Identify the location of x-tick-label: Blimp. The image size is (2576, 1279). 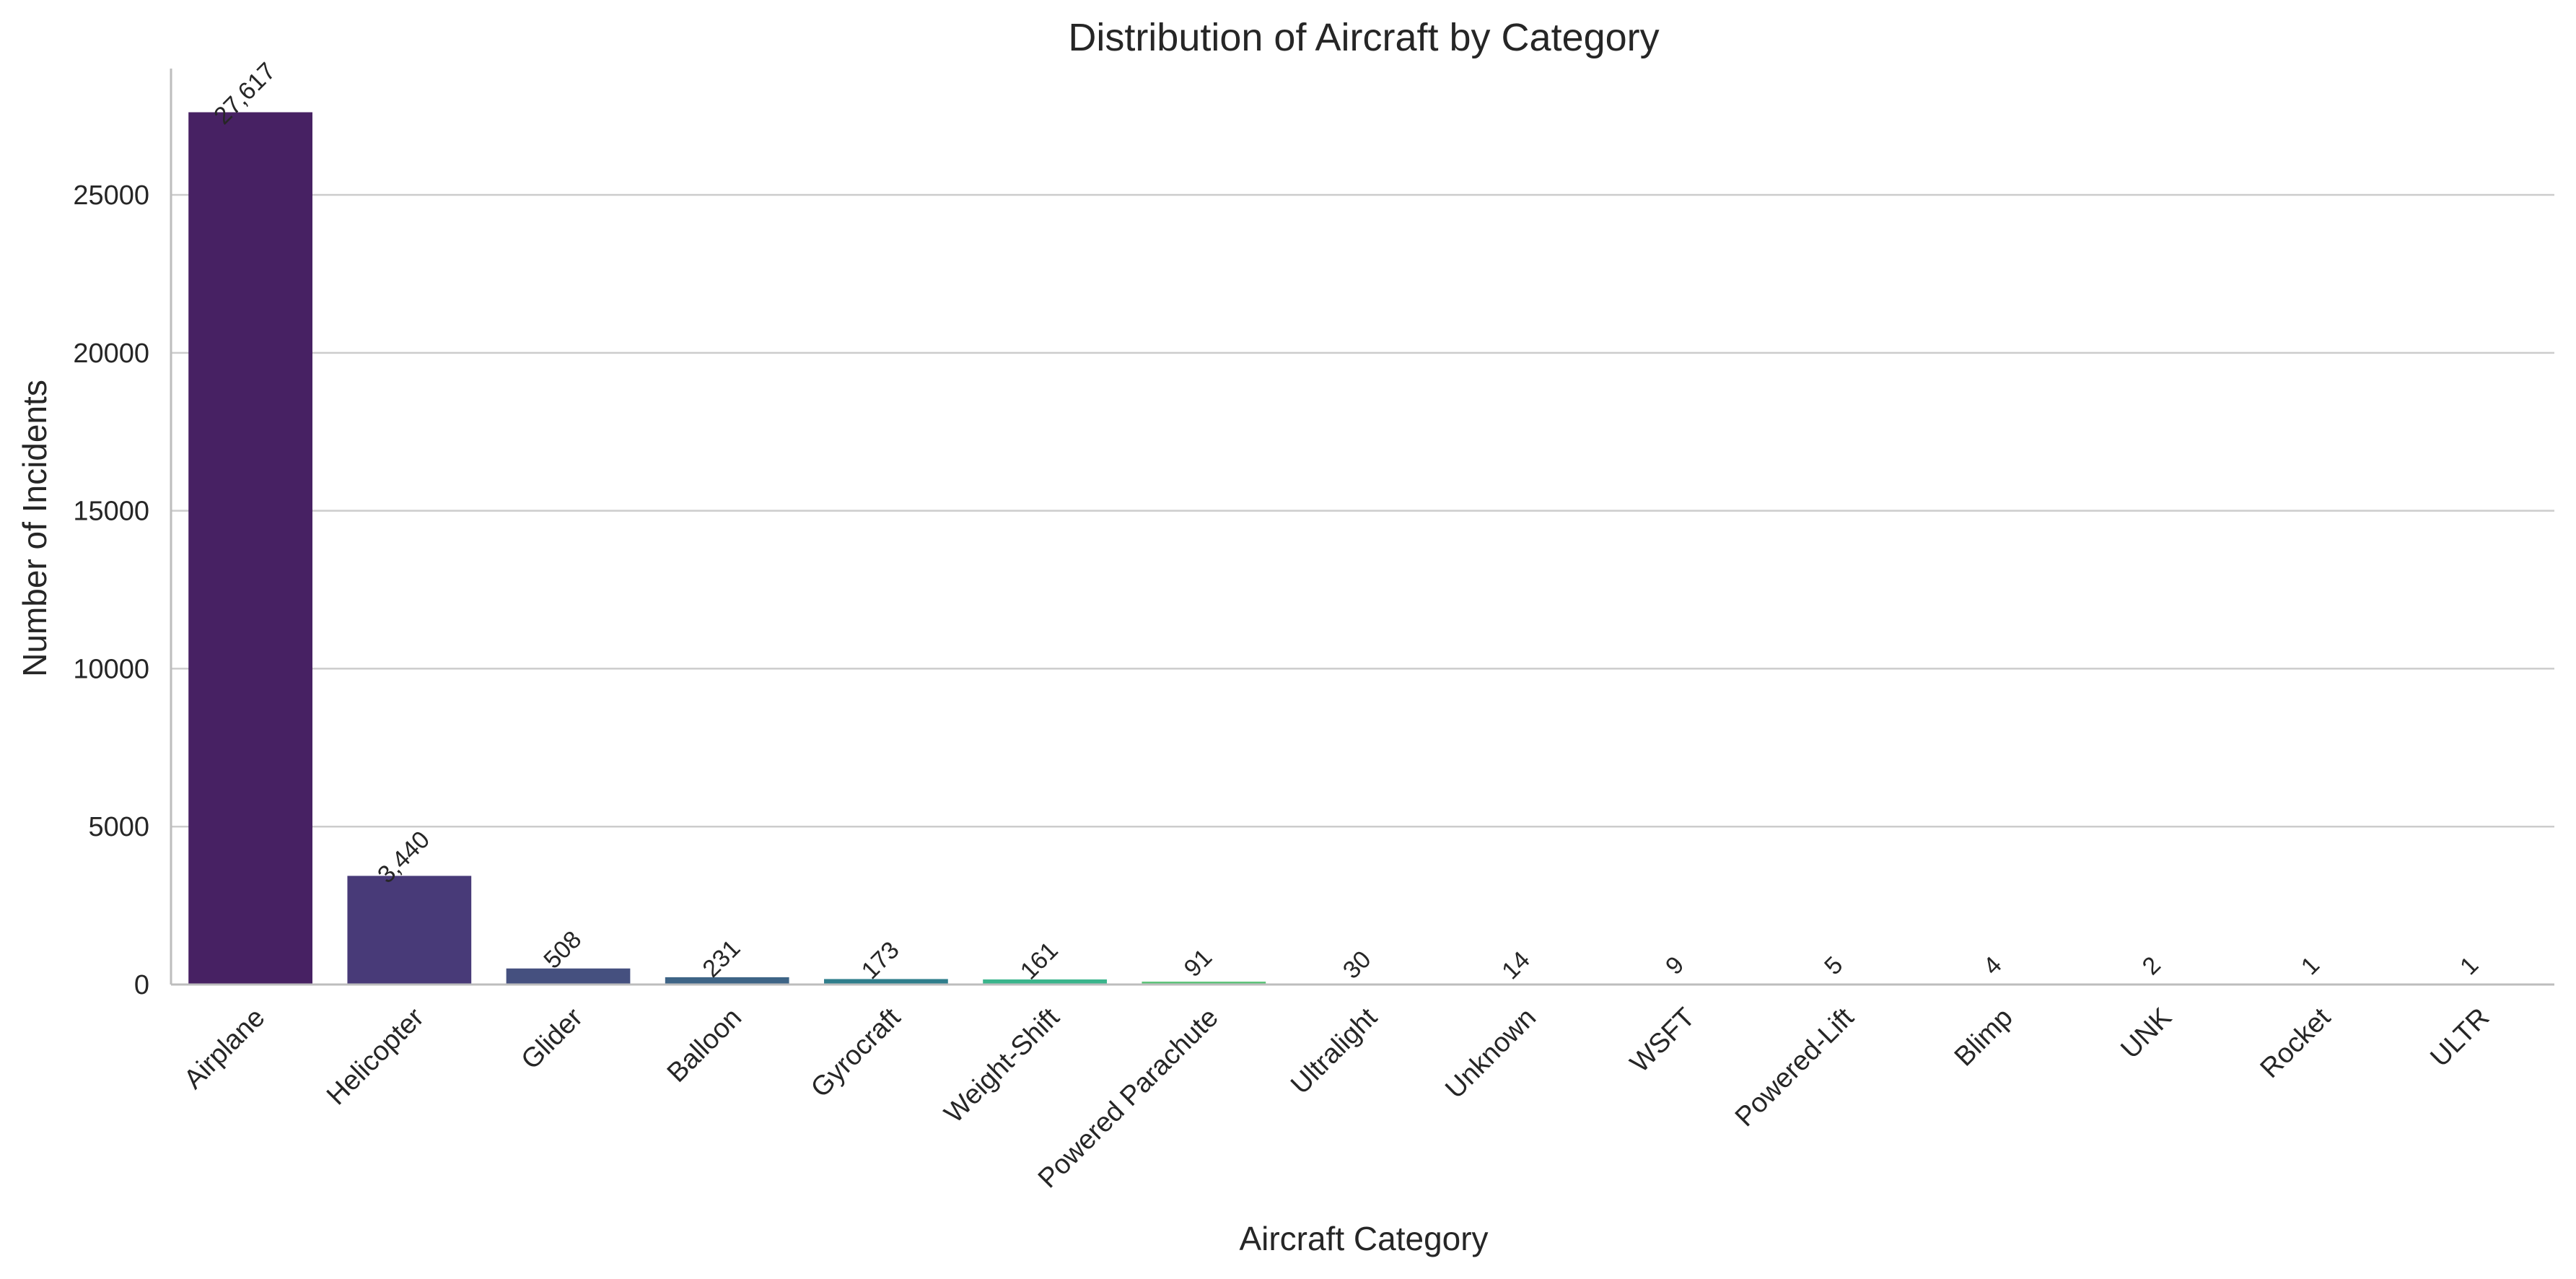
(1984, 1038).